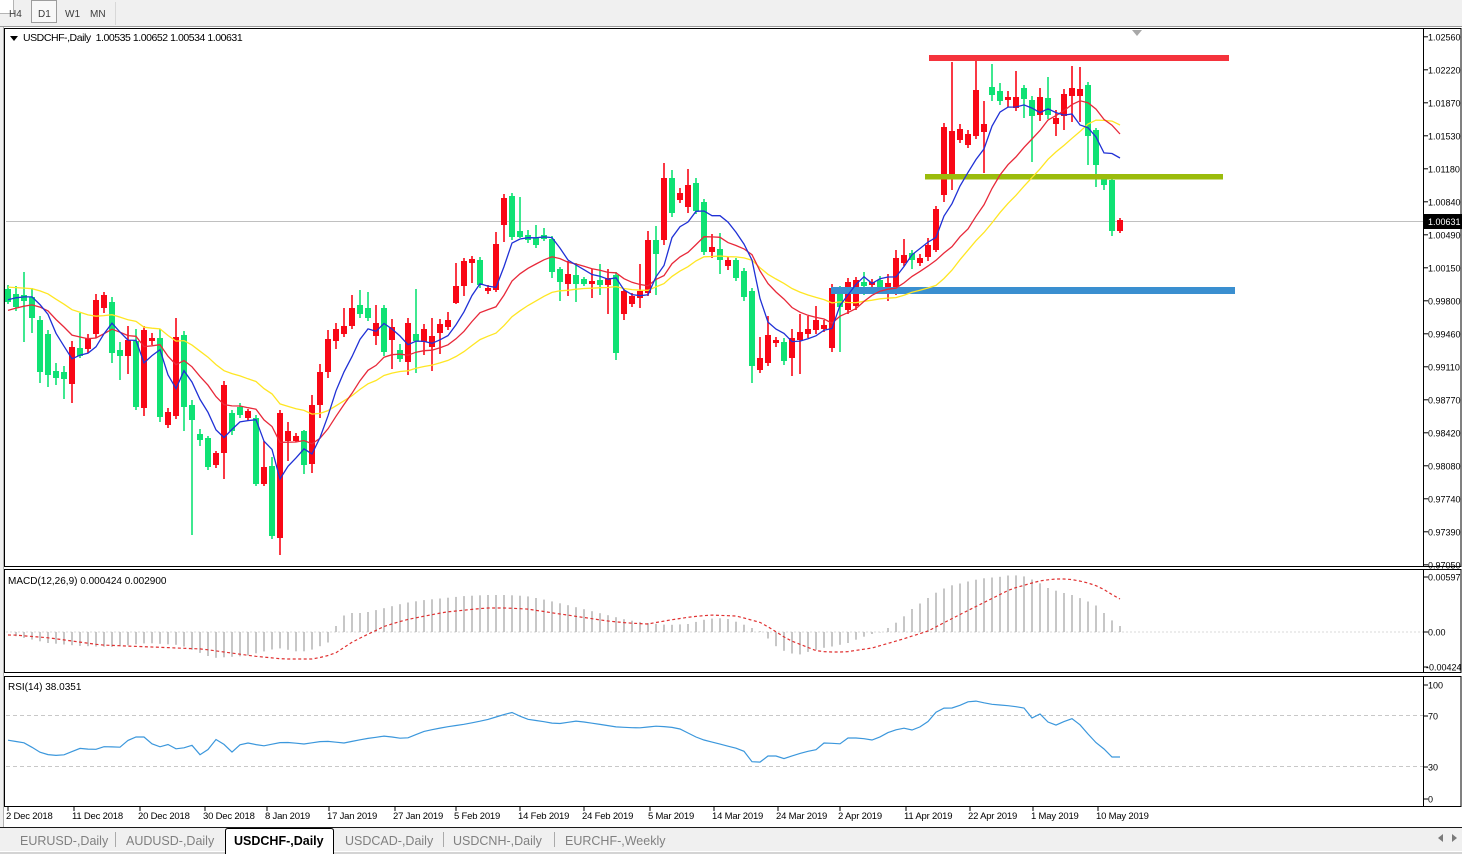 This screenshot has width=1462, height=859. Describe the element at coordinates (1444, 334) in the screenshot. I see `svg-text: 0.99460` at that location.